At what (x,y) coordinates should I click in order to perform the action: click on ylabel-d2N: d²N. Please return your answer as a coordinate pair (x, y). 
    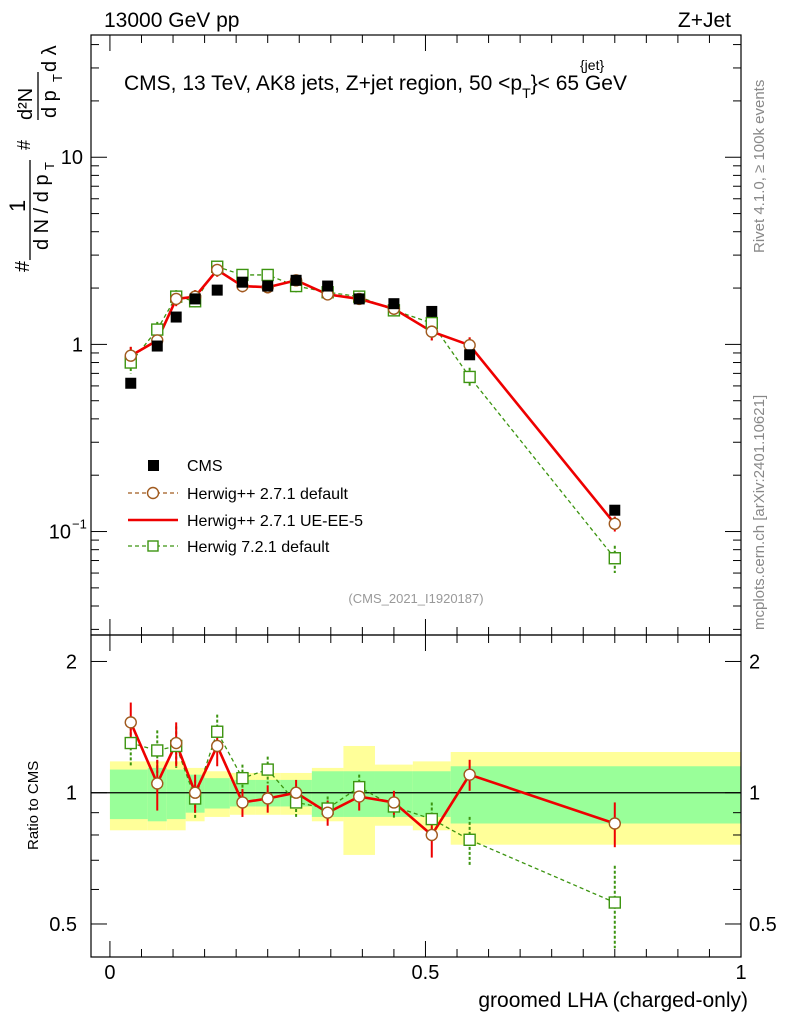
    Looking at the image, I should click on (26, 104).